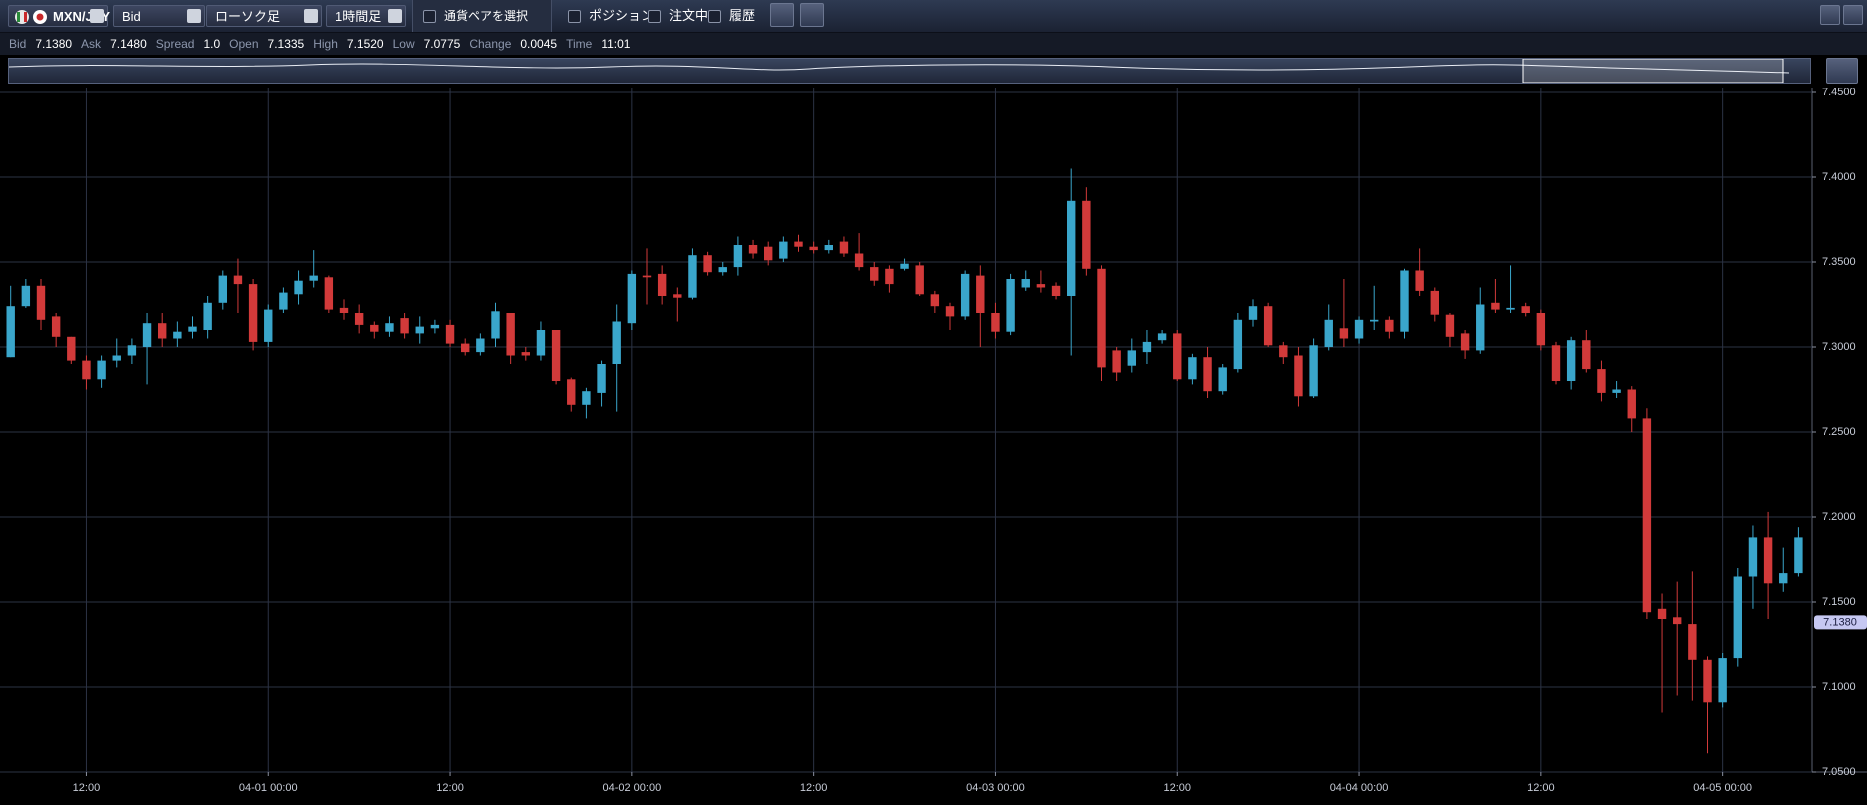  Describe the element at coordinates (1839, 687) in the screenshot. I see `y-tick-label: 7.1000` at that location.